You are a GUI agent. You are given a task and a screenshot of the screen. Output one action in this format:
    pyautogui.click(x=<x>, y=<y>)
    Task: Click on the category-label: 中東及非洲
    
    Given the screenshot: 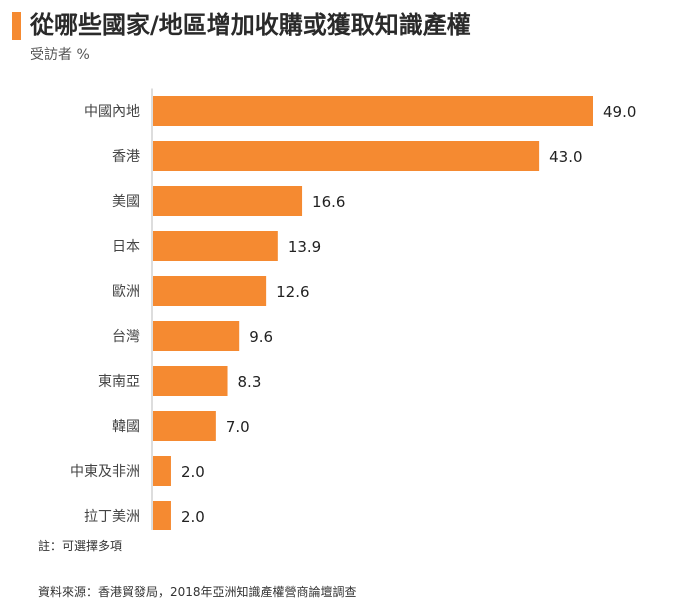 What is the action you would take?
    pyautogui.click(x=105, y=472)
    